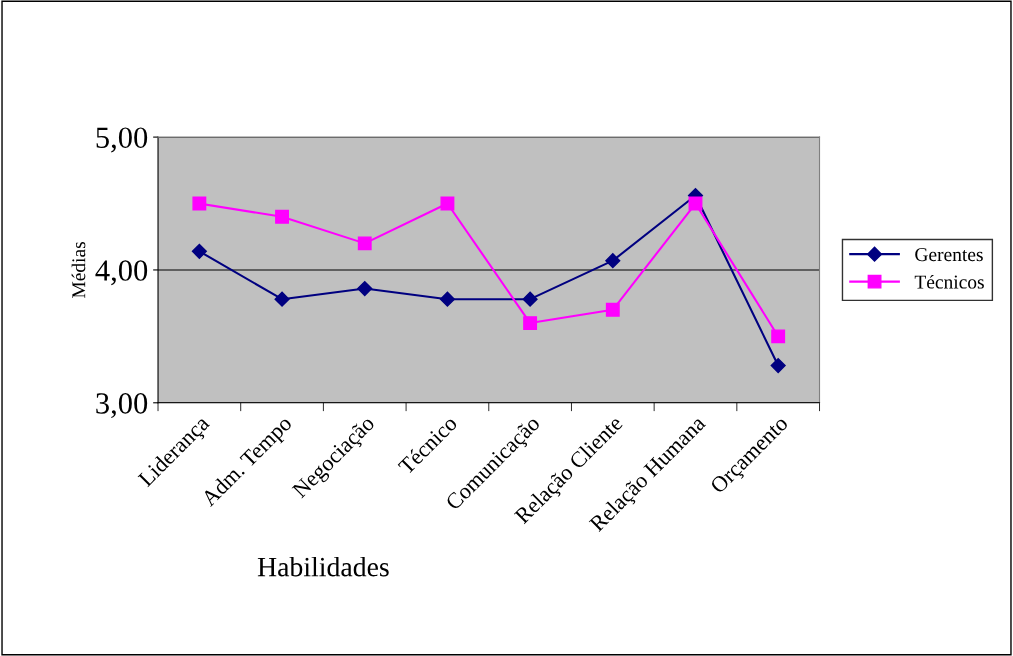 This screenshot has height=656, width=1013. I want to click on y-tick-label: 4,00, so click(121, 273).